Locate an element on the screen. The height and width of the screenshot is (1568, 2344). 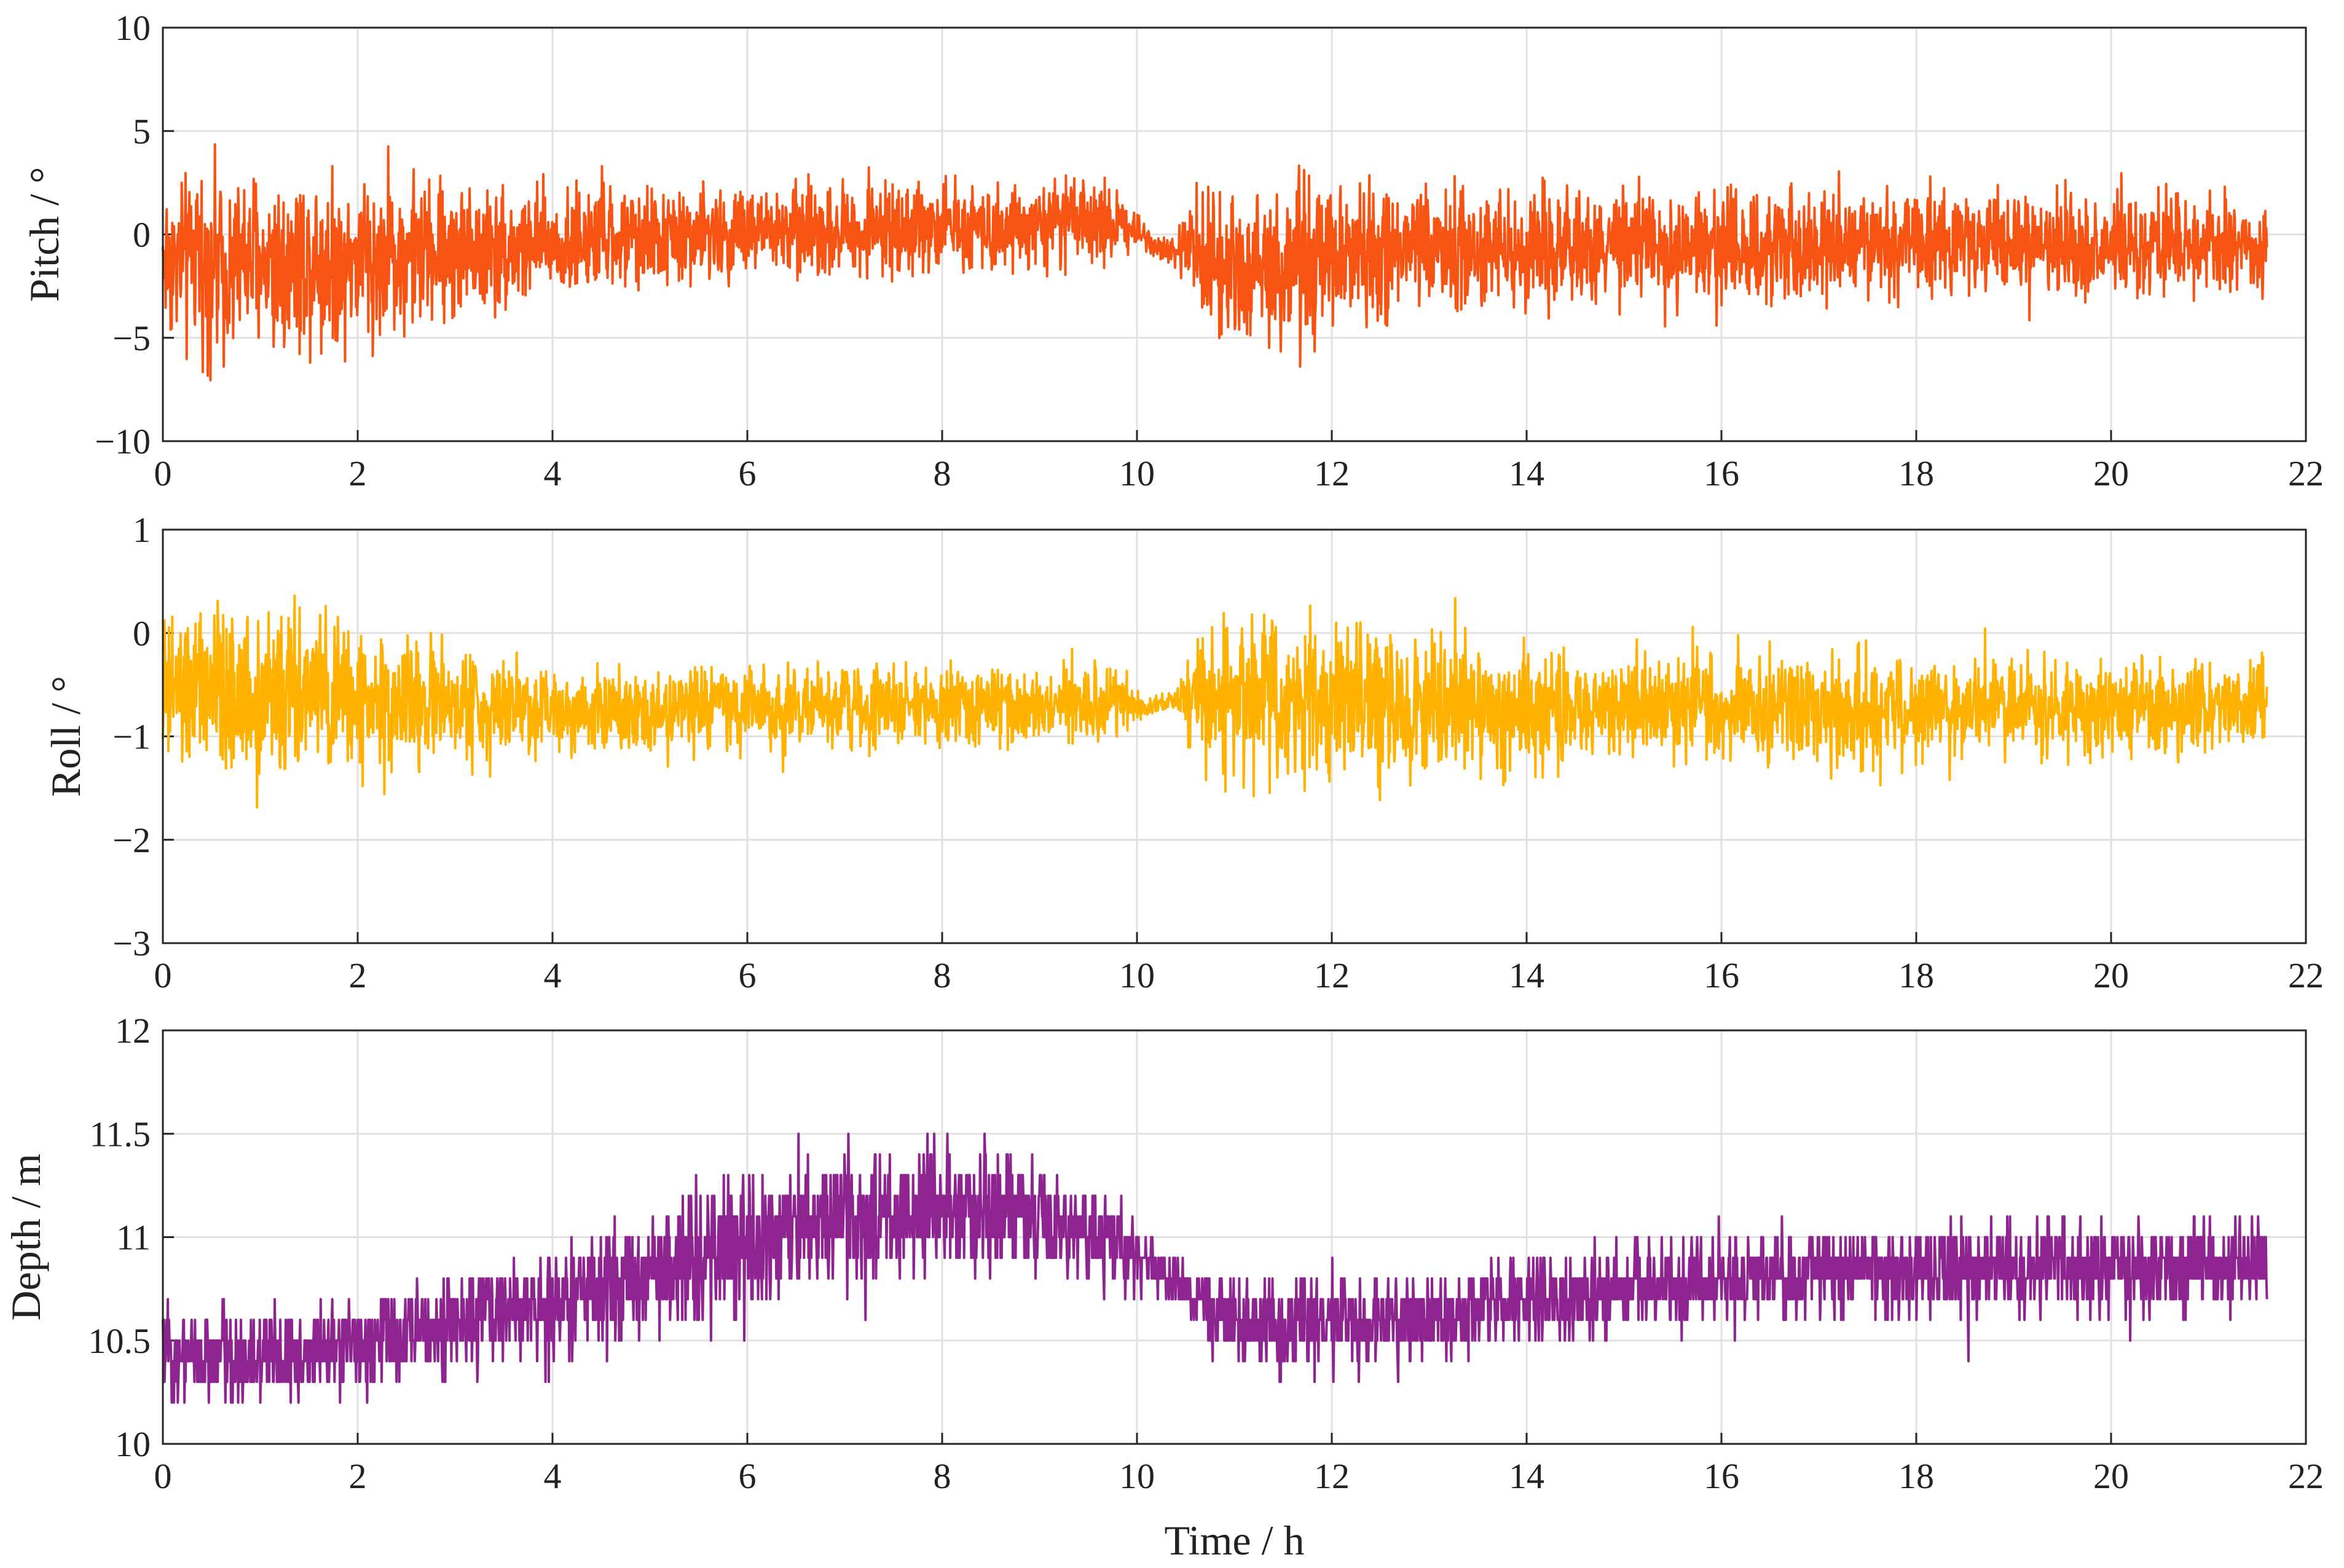
y-tick-label: 12 is located at coordinates (133, 1031).